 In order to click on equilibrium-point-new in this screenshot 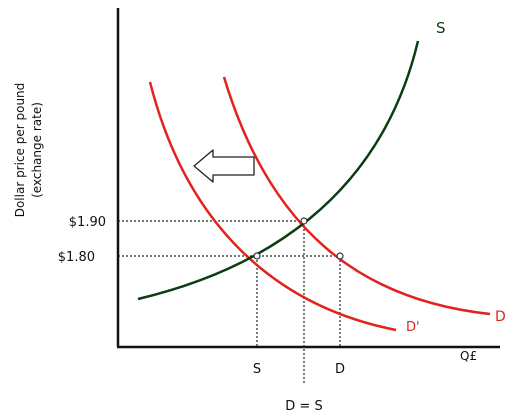, I will do `click(257, 256)`.